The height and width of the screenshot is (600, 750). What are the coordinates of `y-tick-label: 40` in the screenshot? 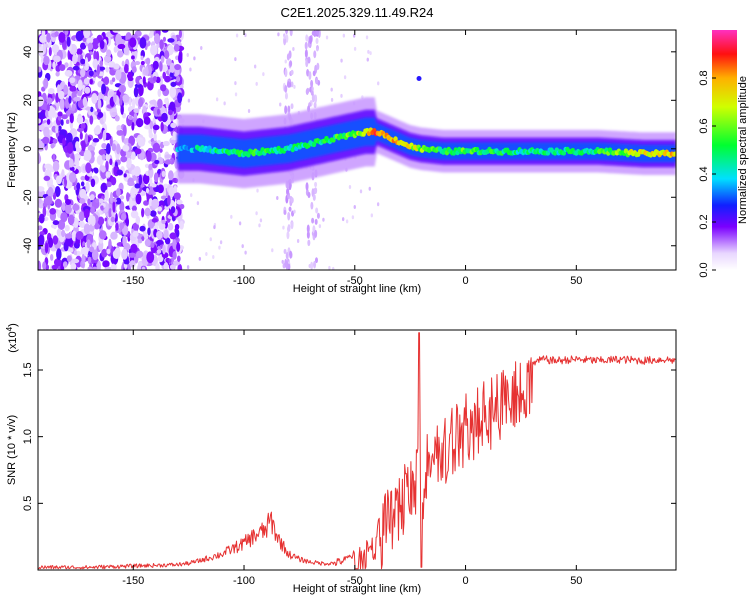 It's located at (28, 52).